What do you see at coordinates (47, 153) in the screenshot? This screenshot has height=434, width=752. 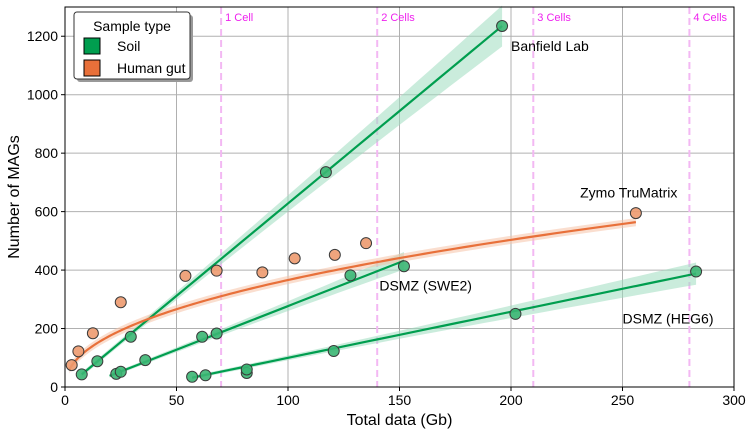 I see `y-tick-label: 800` at bounding box center [47, 153].